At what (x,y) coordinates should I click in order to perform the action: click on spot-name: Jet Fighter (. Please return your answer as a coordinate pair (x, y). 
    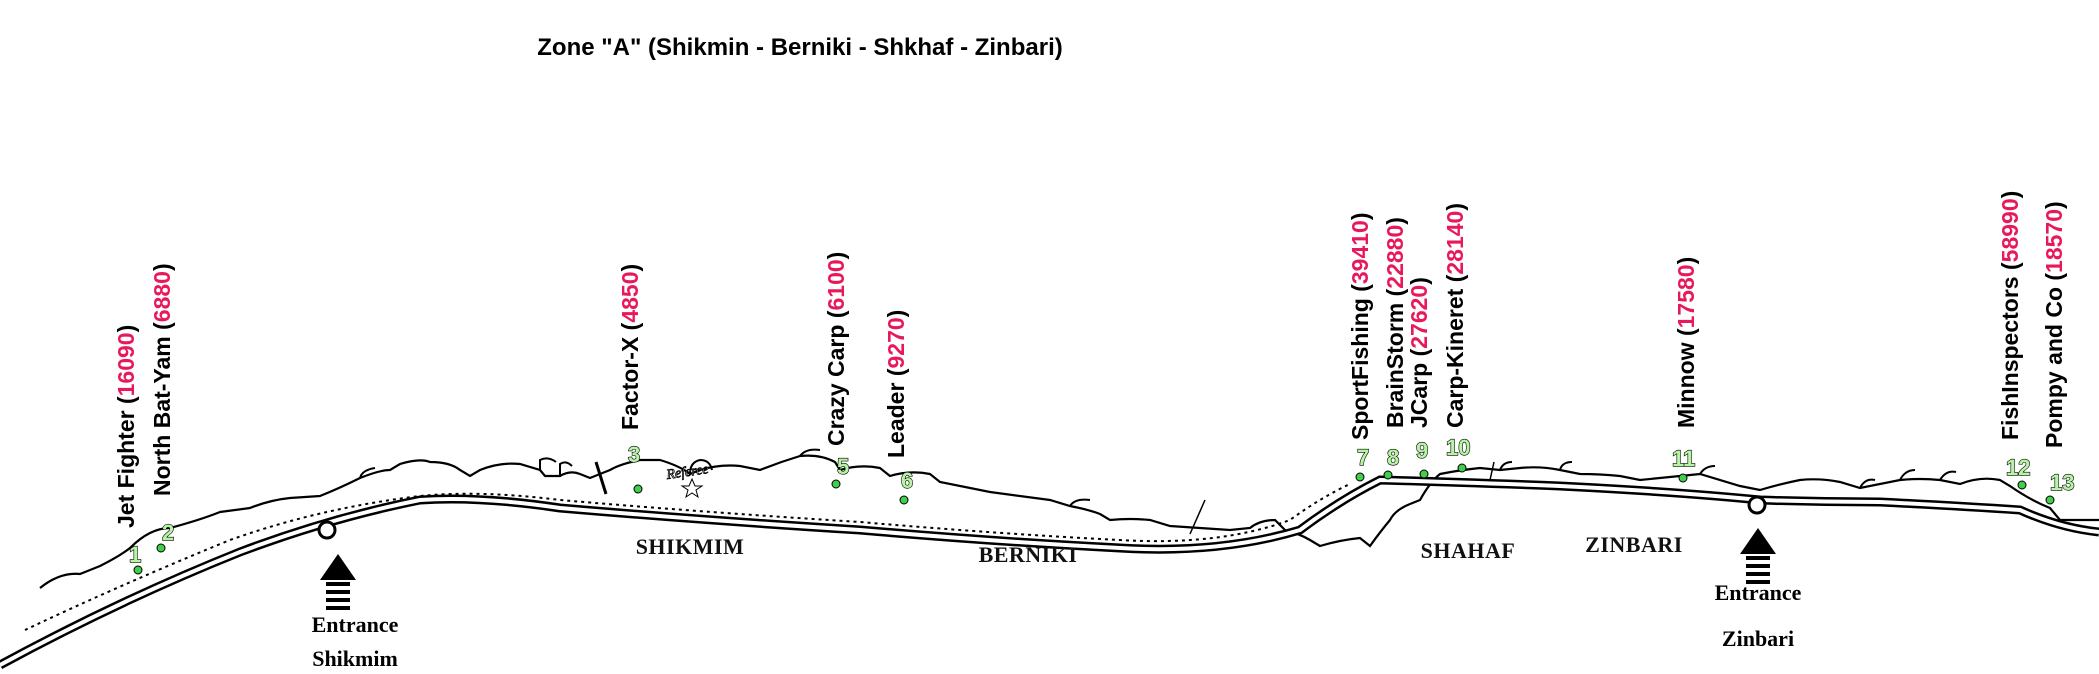
    Looking at the image, I should click on (126, 462).